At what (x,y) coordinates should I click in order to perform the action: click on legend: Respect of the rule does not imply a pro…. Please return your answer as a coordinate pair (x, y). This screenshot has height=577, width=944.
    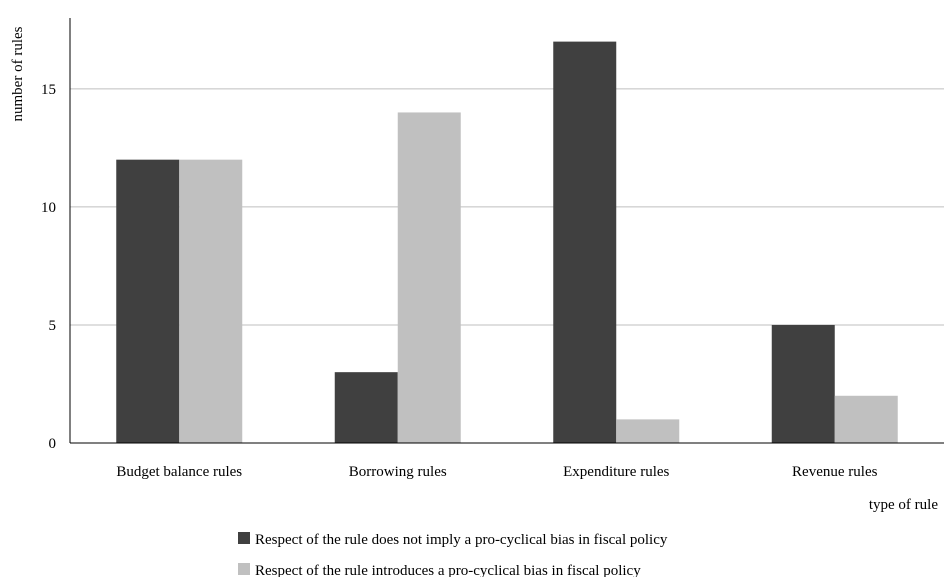
    Looking at the image, I should click on (453, 554).